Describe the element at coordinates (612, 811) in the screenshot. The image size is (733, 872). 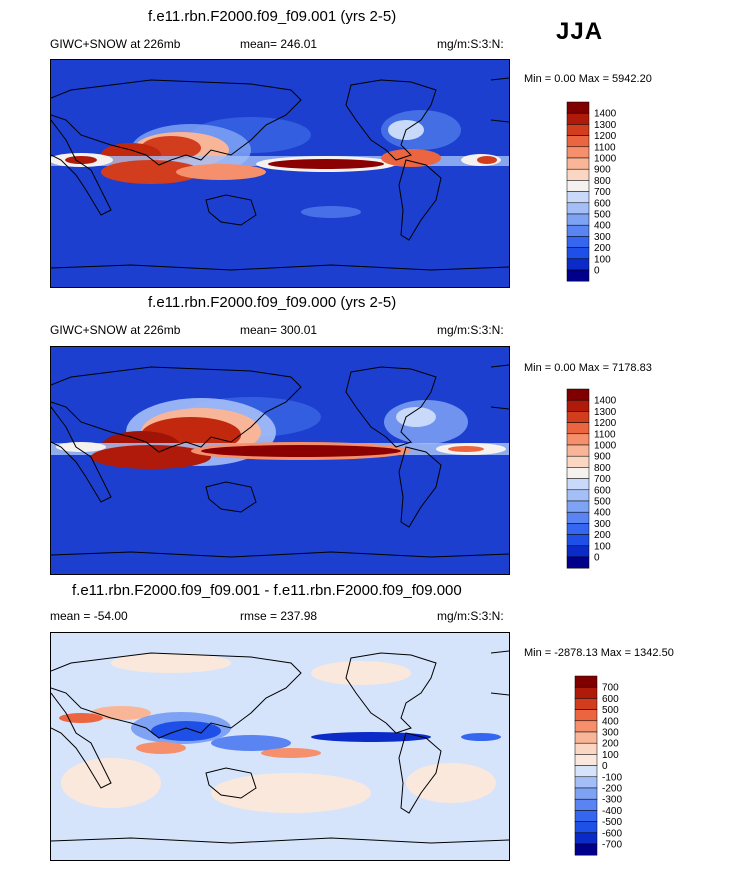
I see `colorbar-tick-label: -400` at that location.